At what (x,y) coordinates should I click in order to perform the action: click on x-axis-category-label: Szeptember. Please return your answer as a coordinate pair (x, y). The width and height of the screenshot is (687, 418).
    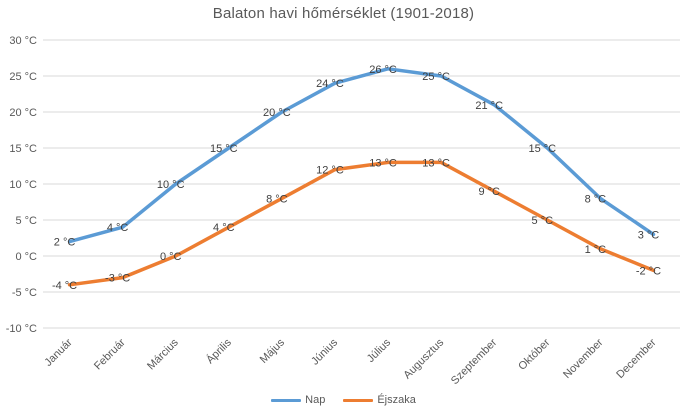
    Looking at the image, I should click on (474, 361).